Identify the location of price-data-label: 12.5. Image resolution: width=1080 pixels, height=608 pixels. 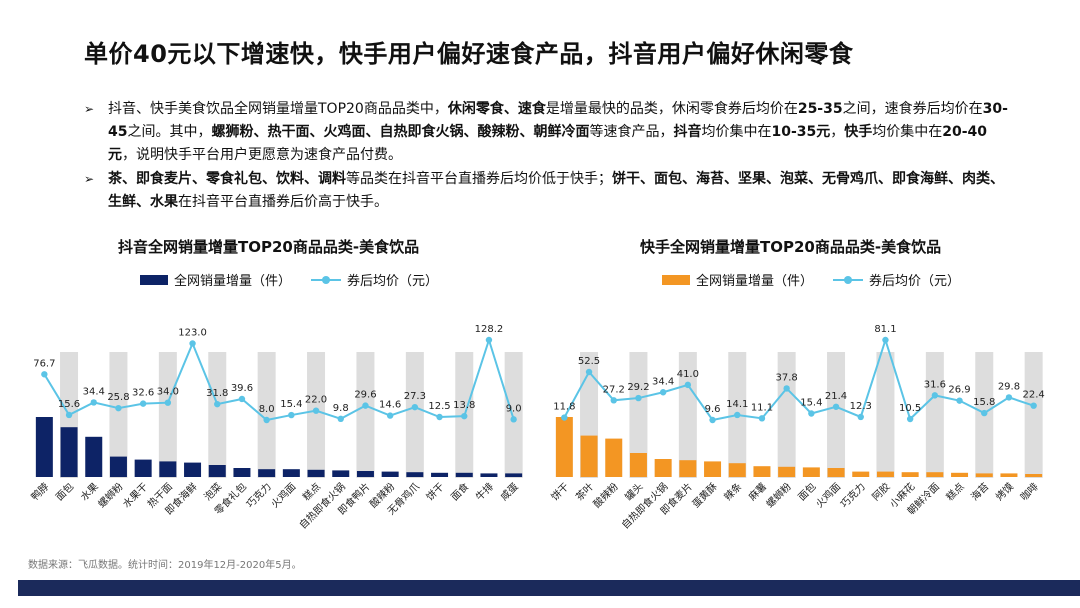
(439, 406).